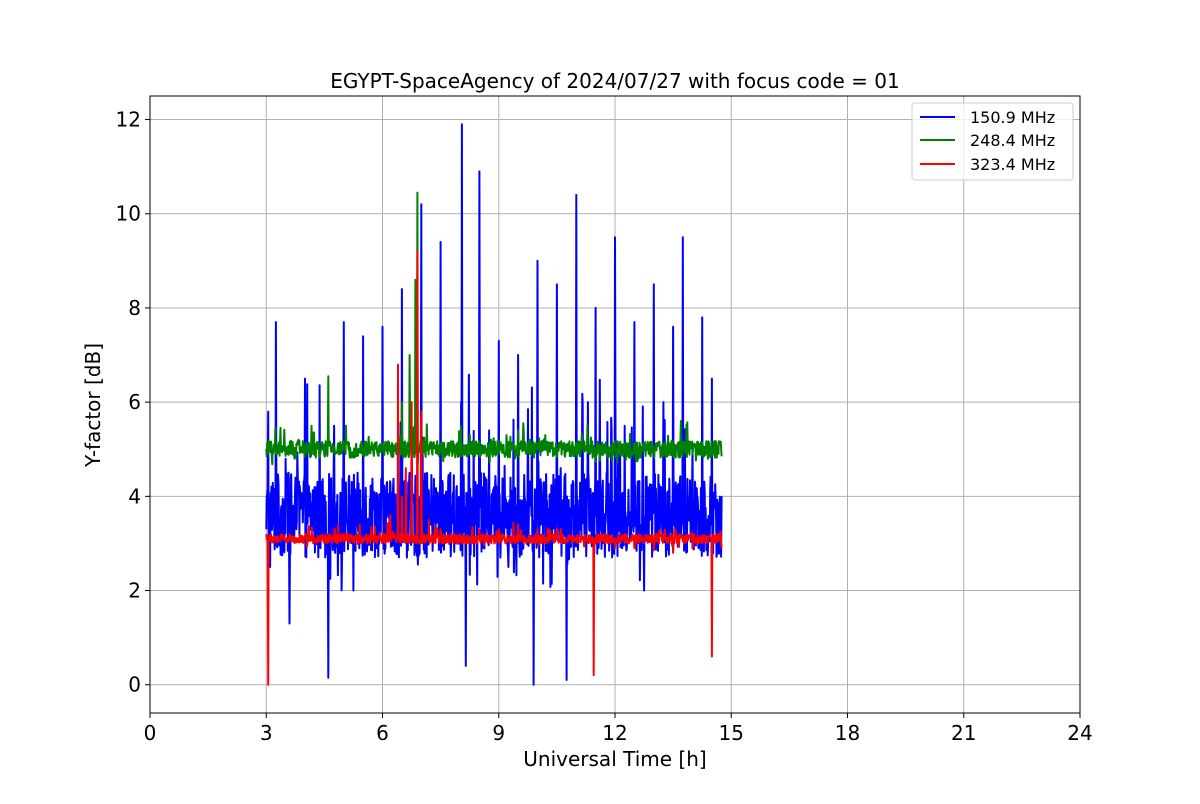 This screenshot has height=804, width=1200. Describe the element at coordinates (614, 759) in the screenshot. I see `x-axis-label: Universal Time [h]` at that location.